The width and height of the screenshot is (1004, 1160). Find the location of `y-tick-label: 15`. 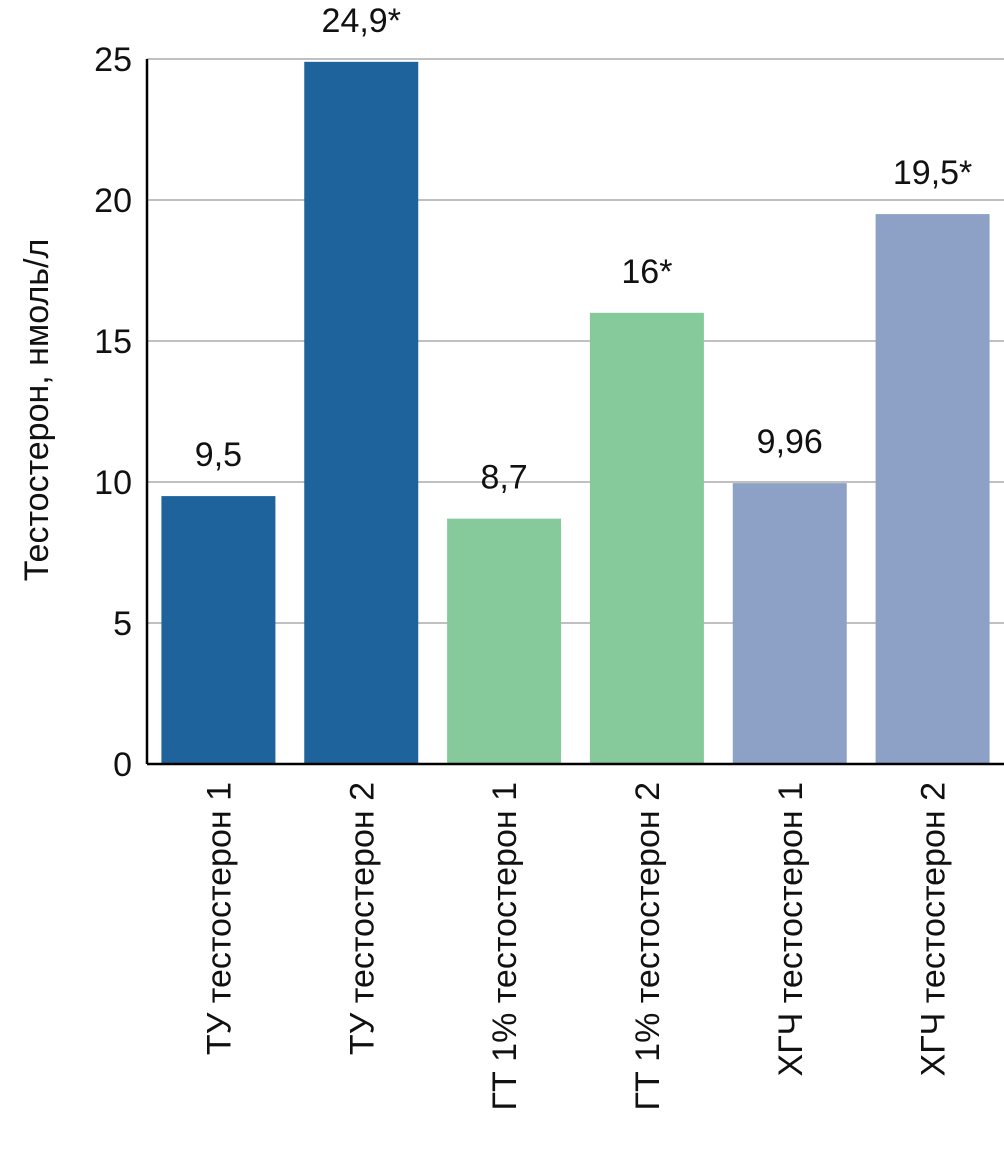

y-tick-label: 15 is located at coordinates (113, 342).